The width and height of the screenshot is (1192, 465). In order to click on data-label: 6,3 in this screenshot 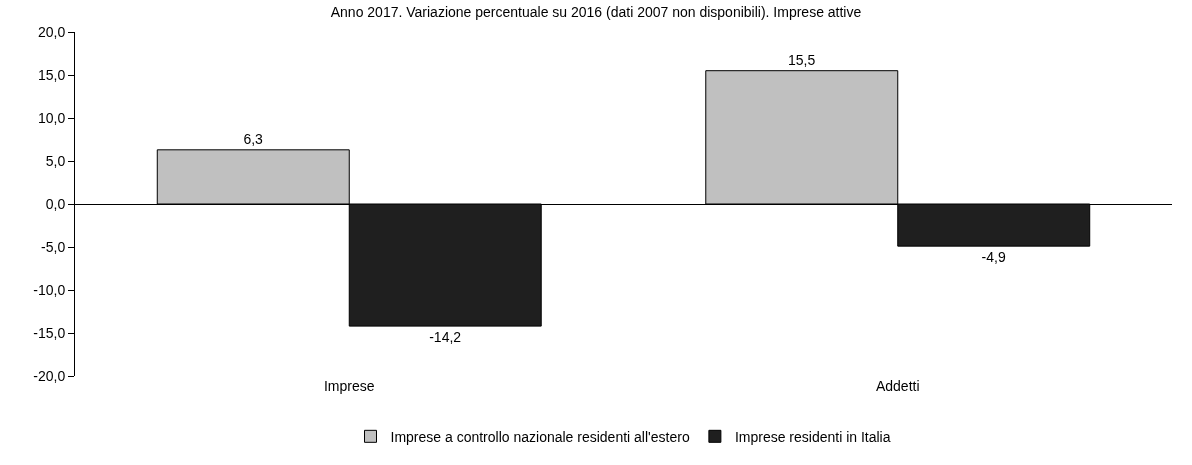, I will do `click(253, 138)`.